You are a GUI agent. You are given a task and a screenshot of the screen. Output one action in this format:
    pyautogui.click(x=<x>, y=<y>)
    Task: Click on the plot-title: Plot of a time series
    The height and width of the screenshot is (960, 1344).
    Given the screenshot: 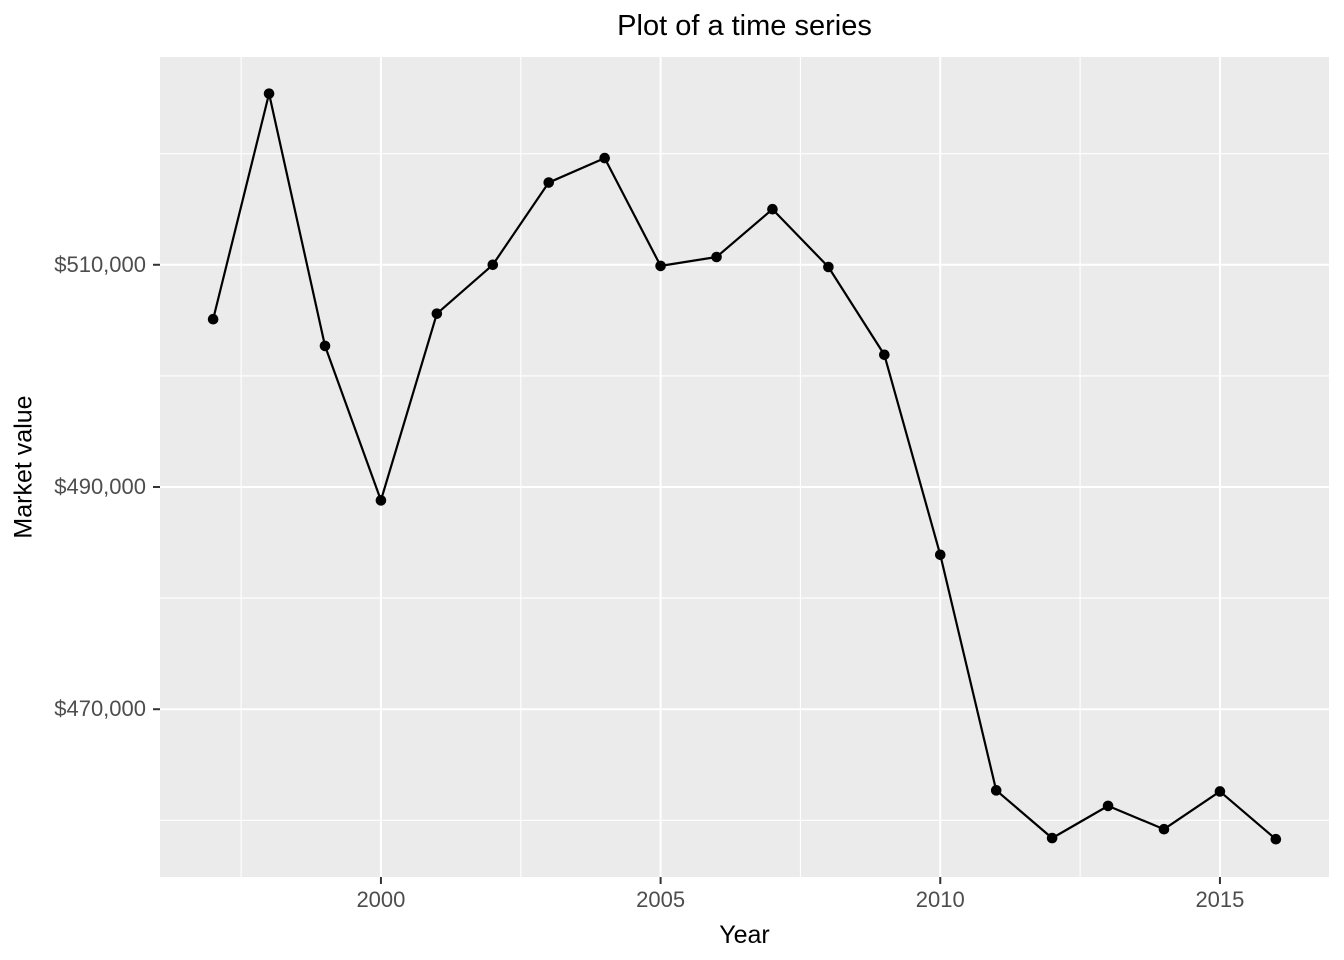 What is the action you would take?
    pyautogui.click(x=744, y=26)
    